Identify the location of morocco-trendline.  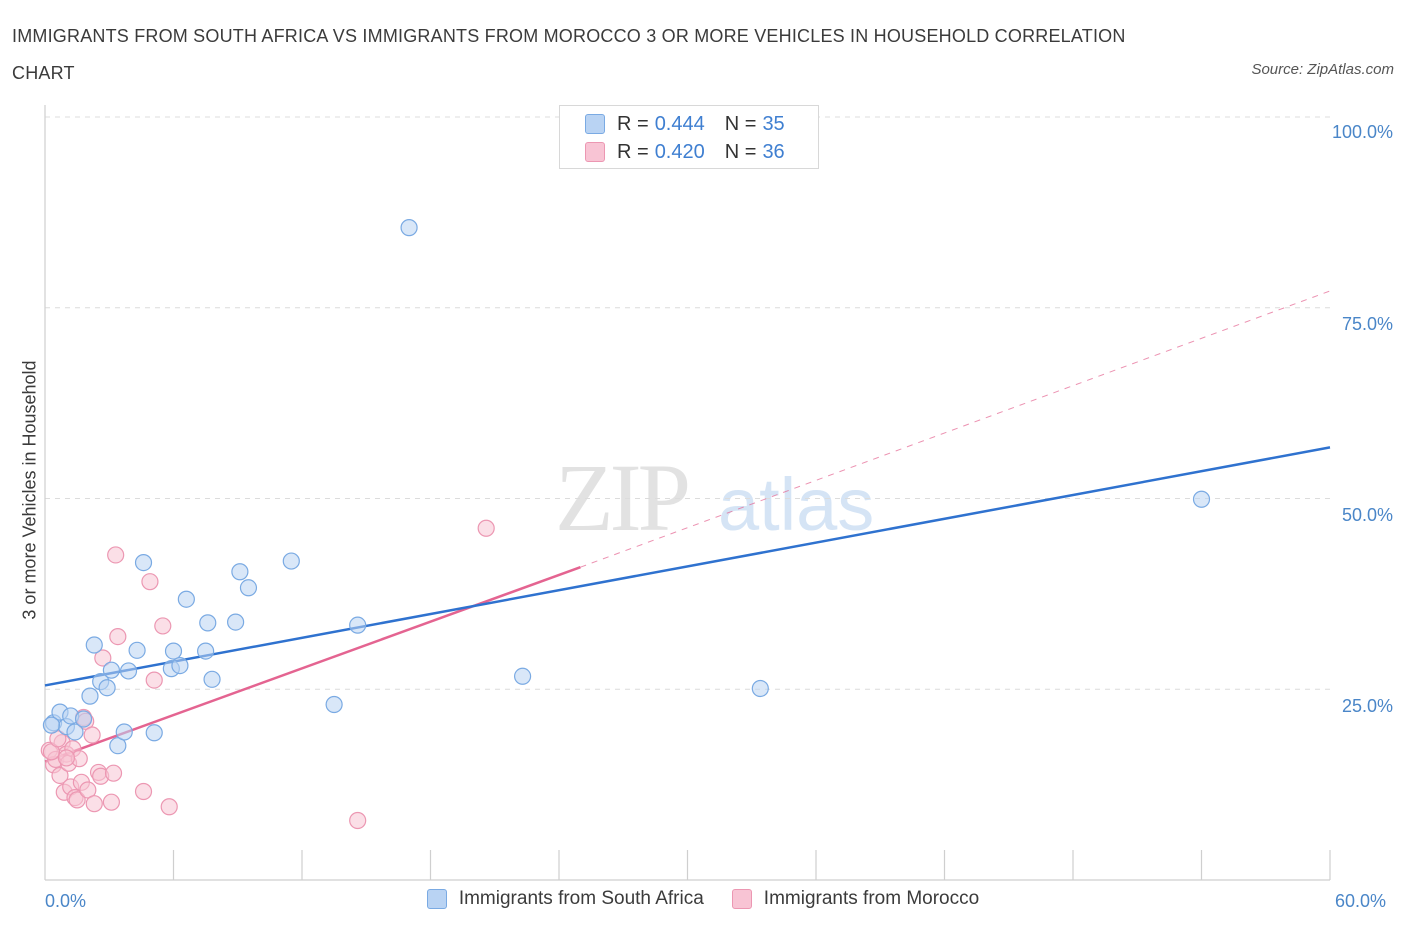
(312, 664).